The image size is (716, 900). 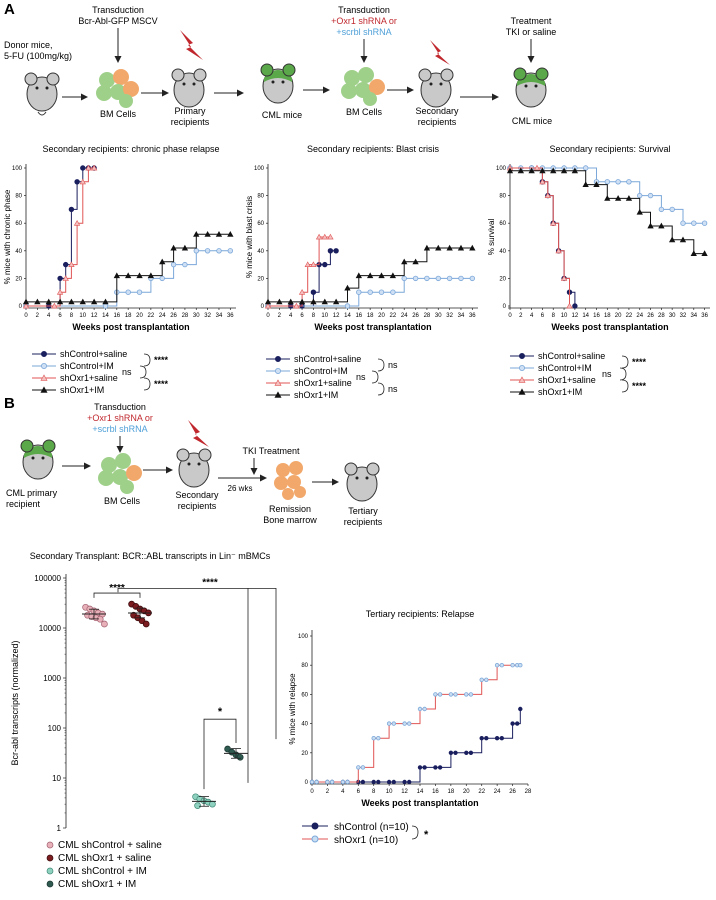 I want to click on x-tick-label: 8, so click(x=314, y=316).